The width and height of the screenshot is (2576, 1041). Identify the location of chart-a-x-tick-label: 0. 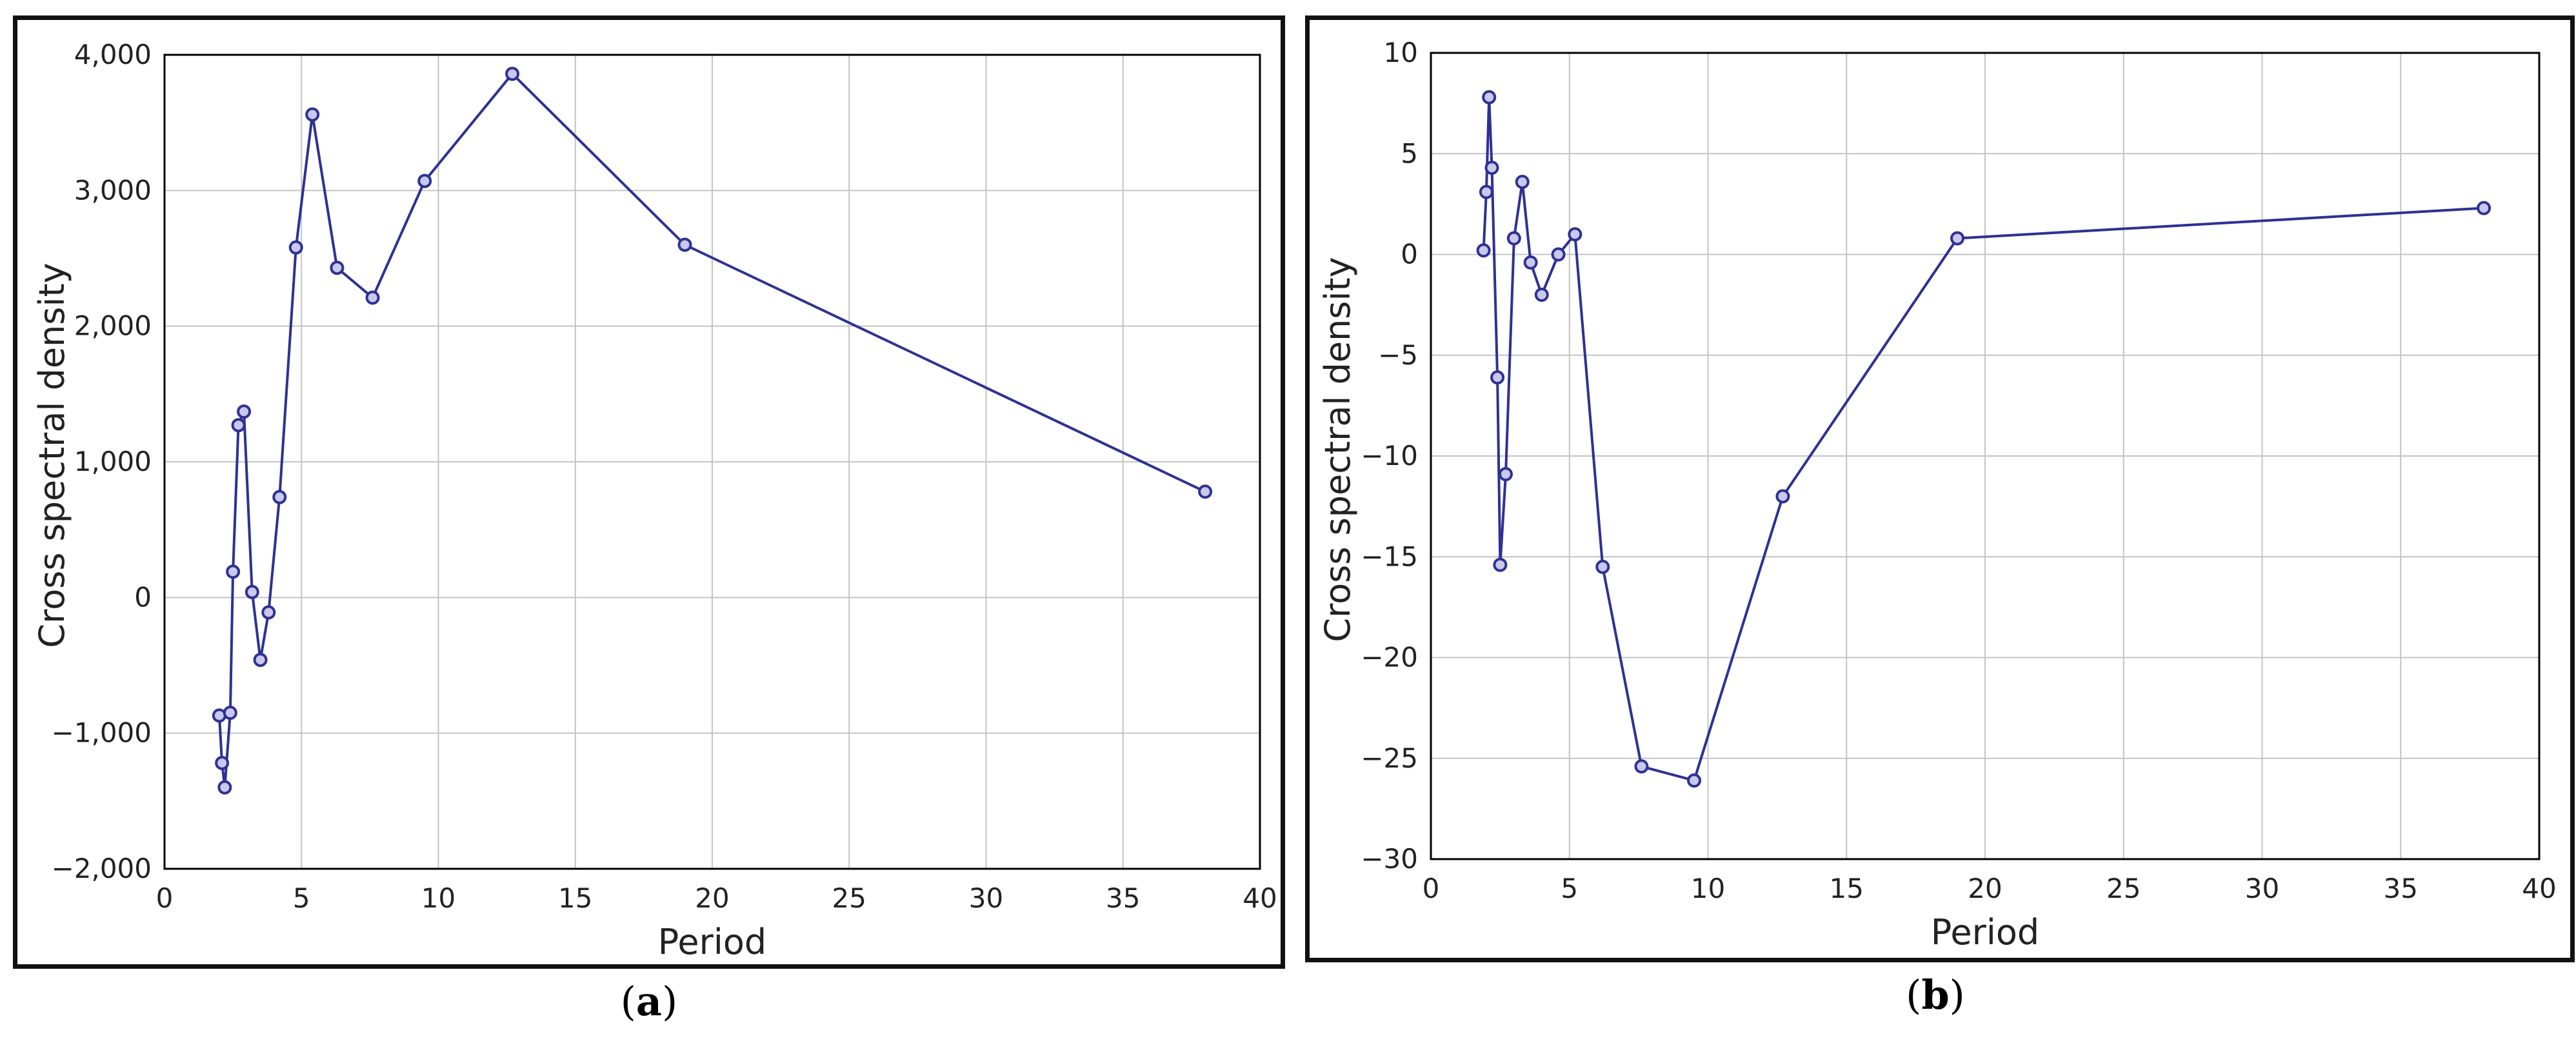
(165, 898).